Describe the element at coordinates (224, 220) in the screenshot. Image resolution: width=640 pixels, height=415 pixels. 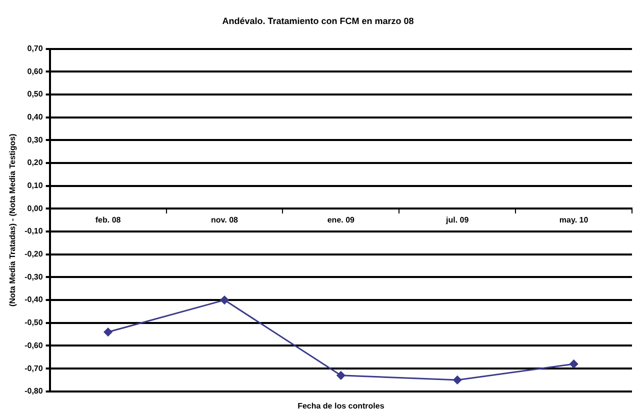
I see `x-tick-label: nov. 08` at that location.